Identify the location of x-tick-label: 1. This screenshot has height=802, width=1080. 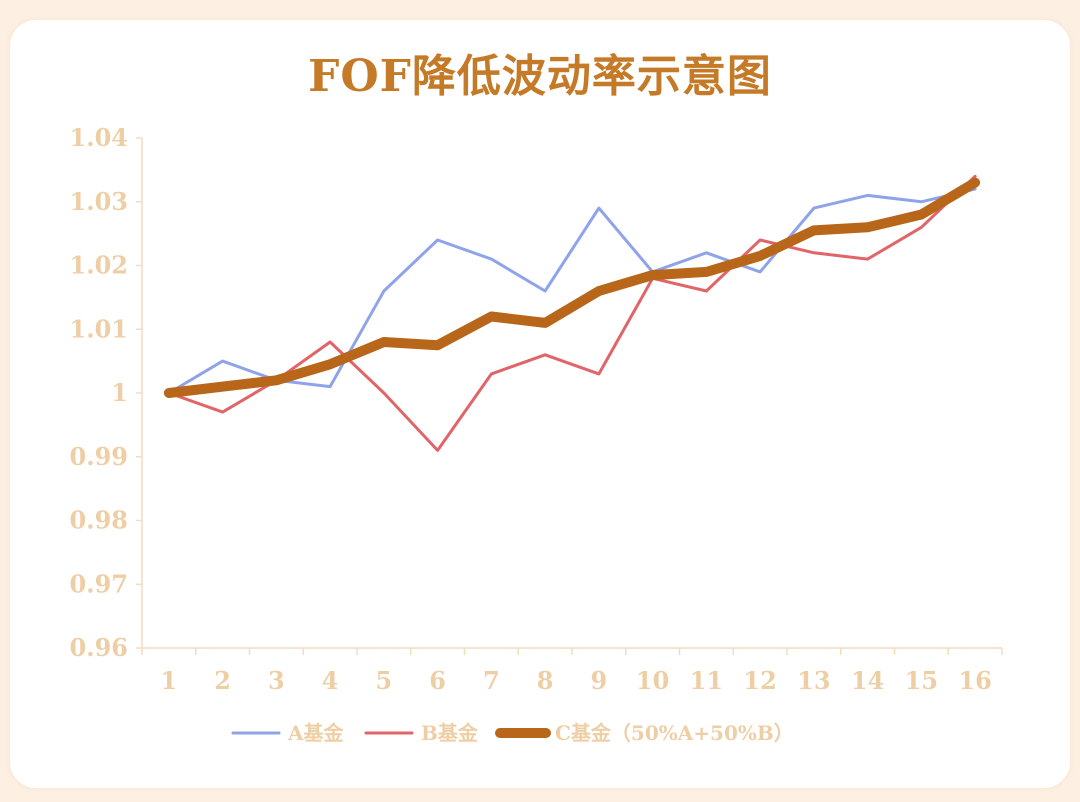
(169, 680).